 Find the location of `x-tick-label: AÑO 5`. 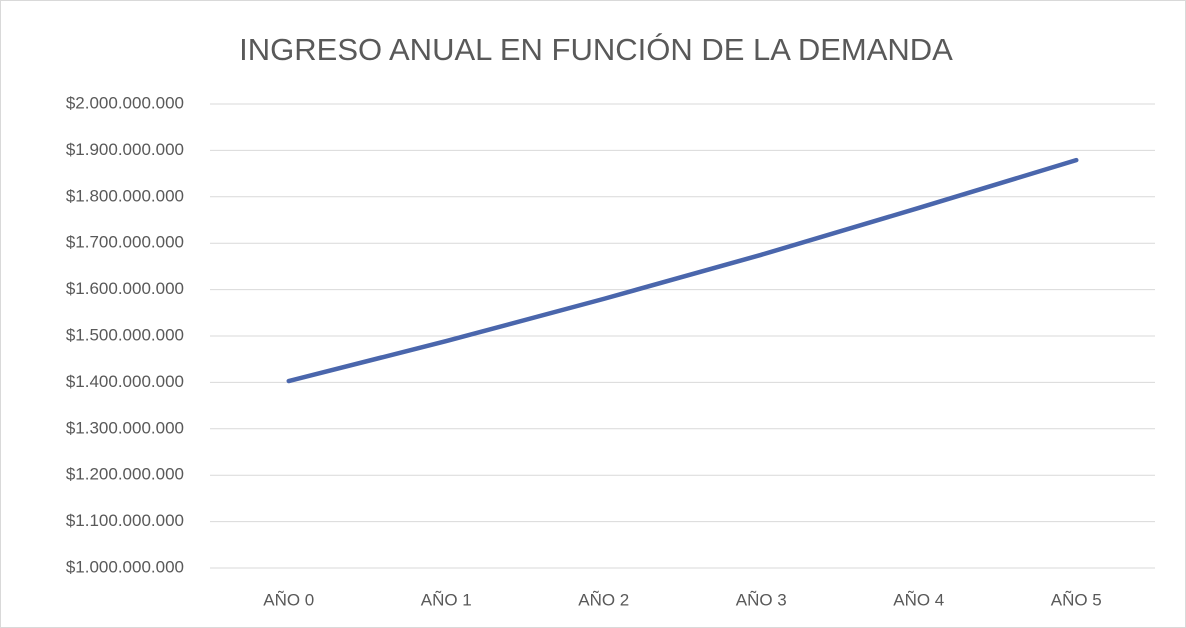

x-tick-label: AÑO 5 is located at coordinates (1076, 599).